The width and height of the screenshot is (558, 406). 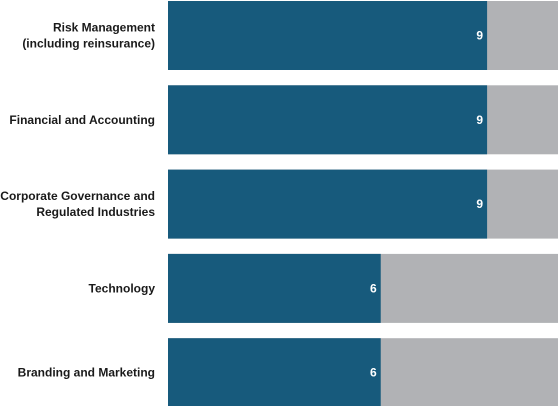 I want to click on category-label: (including reinsurance), so click(x=88, y=44).